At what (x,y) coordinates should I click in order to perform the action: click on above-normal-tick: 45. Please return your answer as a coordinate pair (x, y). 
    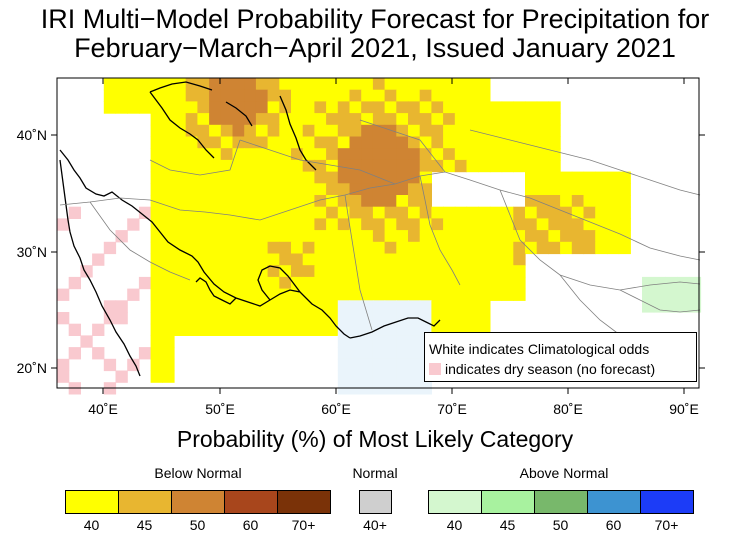
    Looking at the image, I should click on (507, 525).